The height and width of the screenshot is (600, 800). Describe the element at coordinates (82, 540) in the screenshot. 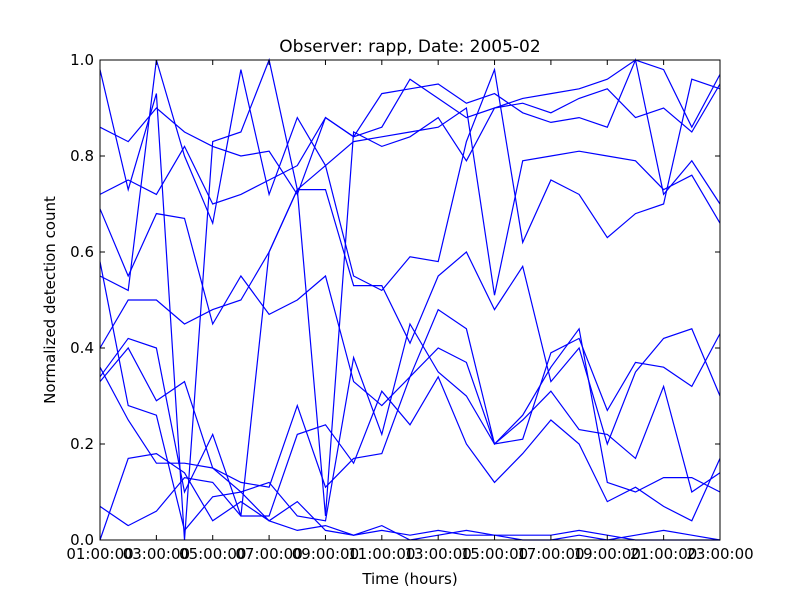

I see `y-tick-label-1: 0.0` at that location.